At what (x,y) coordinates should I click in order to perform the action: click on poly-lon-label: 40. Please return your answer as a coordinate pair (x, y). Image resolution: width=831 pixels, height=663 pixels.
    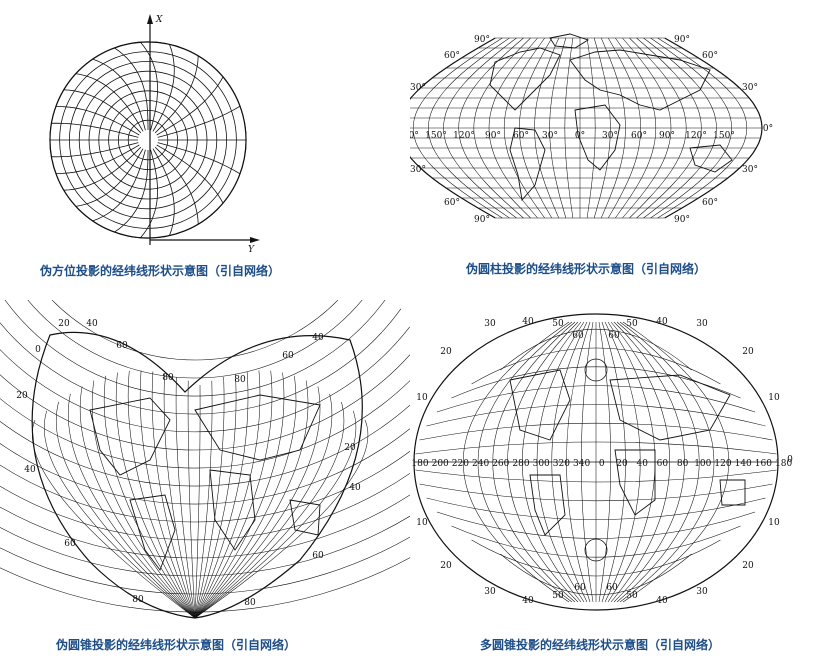
    Looking at the image, I should click on (642, 464).